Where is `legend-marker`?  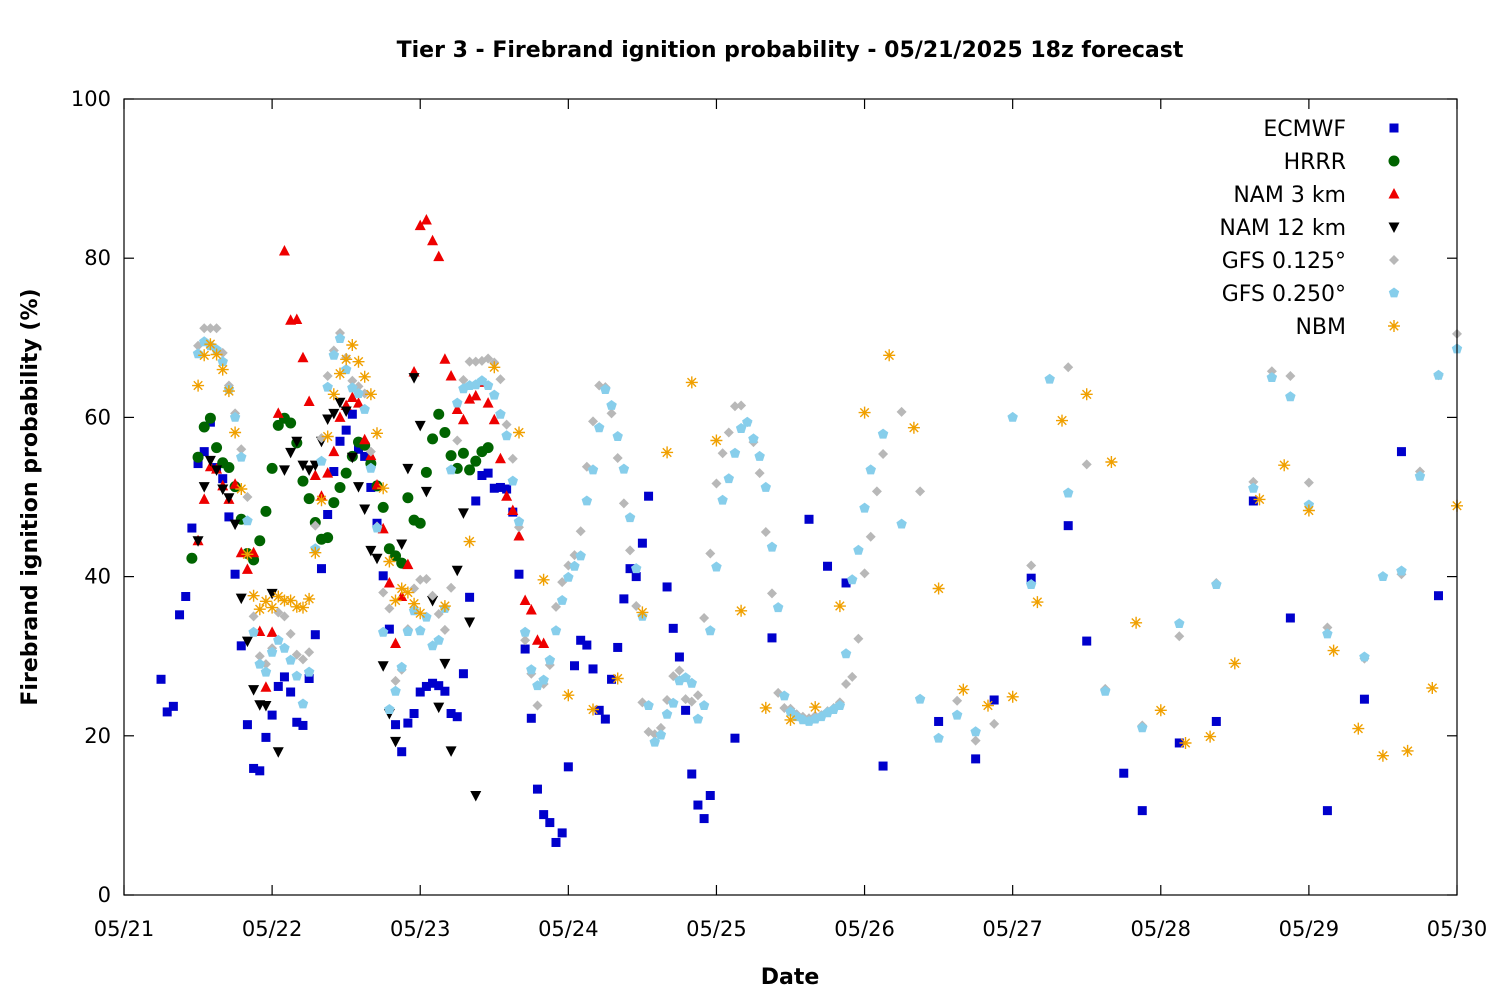
legend-marker is located at coordinates (1394, 260).